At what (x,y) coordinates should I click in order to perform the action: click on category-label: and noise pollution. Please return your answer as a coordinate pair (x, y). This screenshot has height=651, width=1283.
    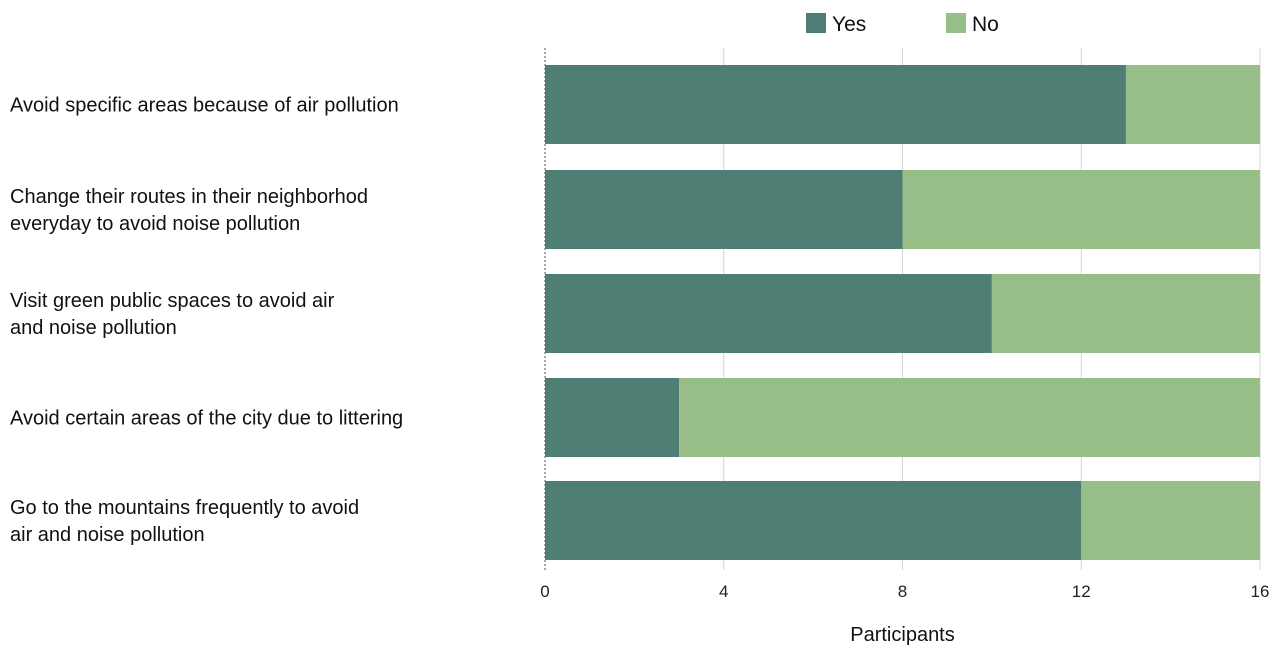
    Looking at the image, I should click on (93, 328).